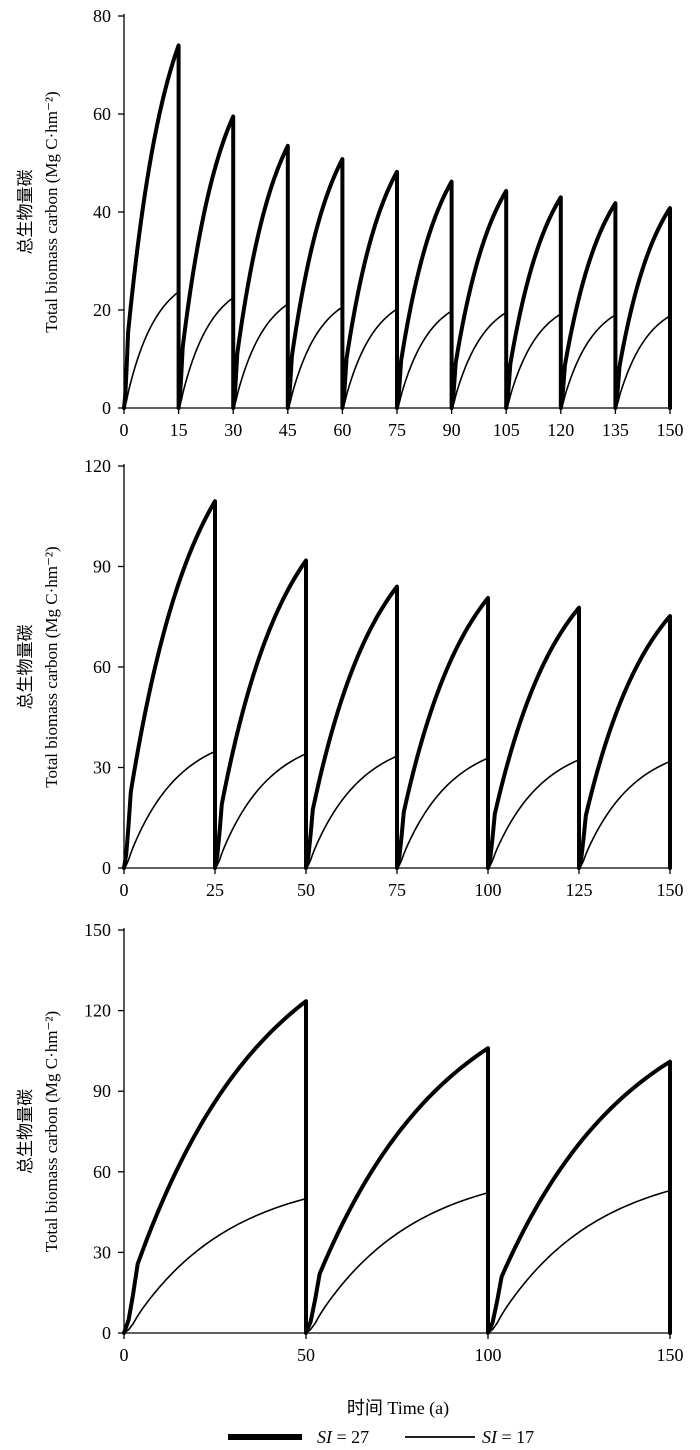 Image resolution: width=700 pixels, height=1450 pixels. What do you see at coordinates (233, 430) in the screenshot?
I see `x-tick-label: 30` at bounding box center [233, 430].